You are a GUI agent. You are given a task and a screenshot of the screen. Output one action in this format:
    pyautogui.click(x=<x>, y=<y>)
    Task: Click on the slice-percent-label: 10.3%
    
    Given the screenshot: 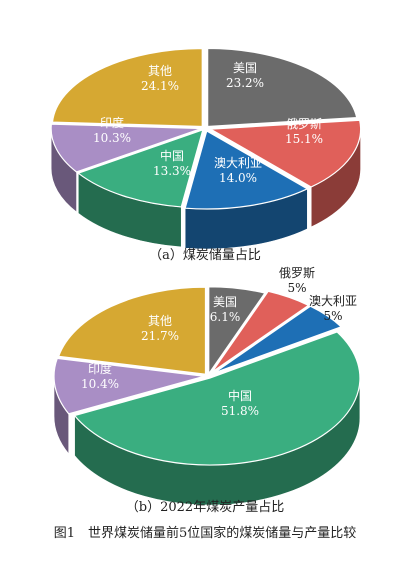 What is the action you would take?
    pyautogui.click(x=112, y=138)
    